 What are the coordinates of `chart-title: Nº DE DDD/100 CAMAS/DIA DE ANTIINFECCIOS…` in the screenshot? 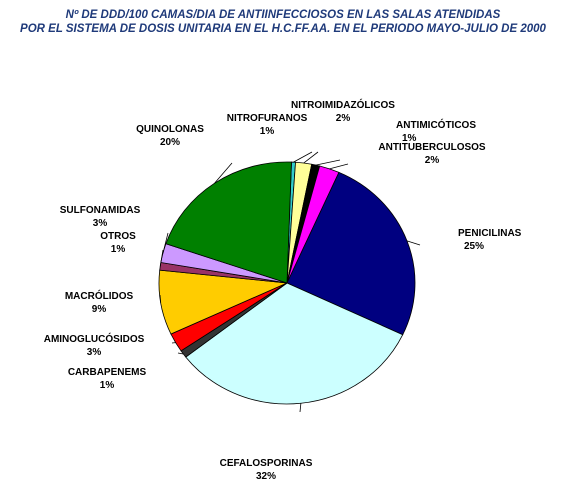 It's located at (283, 15).